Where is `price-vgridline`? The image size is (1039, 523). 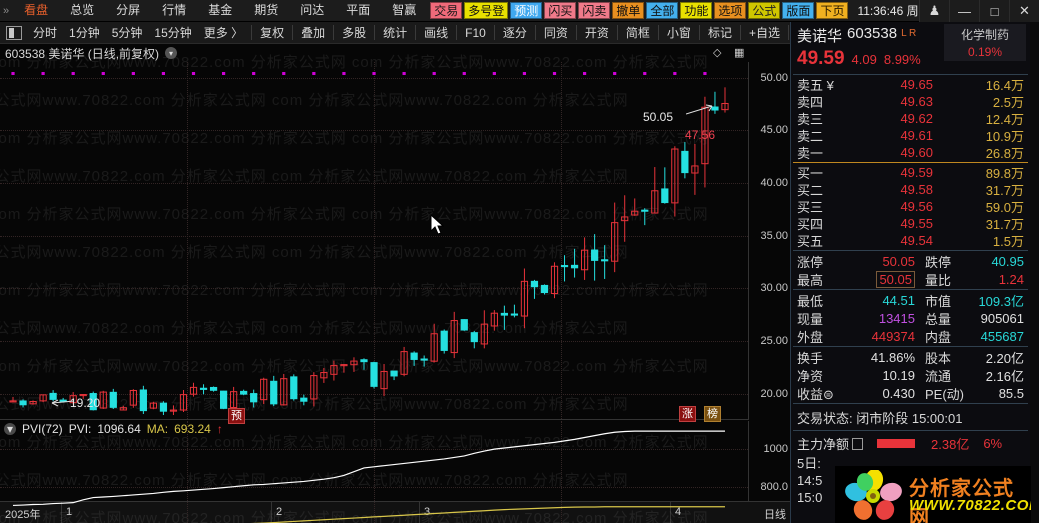
price-vgridline is located at coordinates (374, 240).